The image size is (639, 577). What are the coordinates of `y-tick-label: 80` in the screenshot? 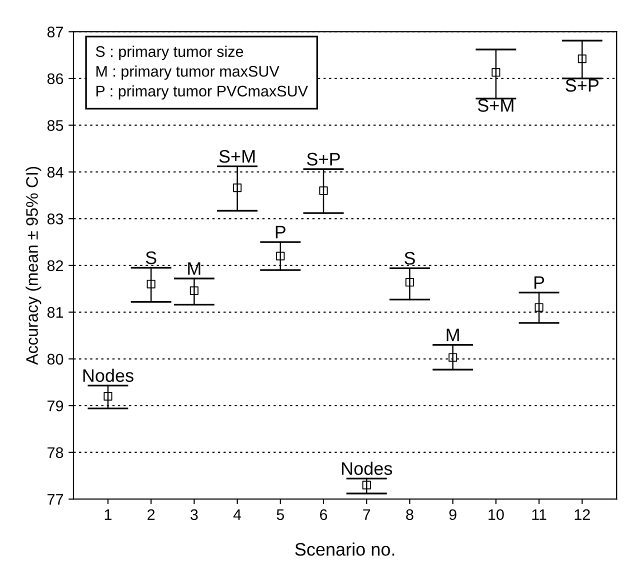 It's located at (55, 359).